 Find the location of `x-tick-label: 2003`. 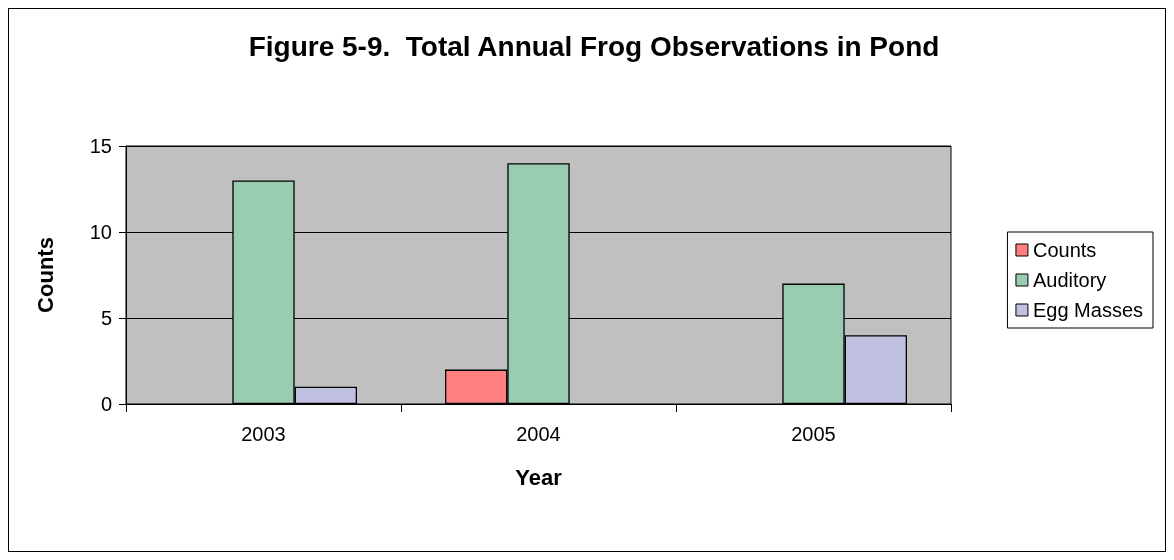

x-tick-label: 2003 is located at coordinates (263, 434).